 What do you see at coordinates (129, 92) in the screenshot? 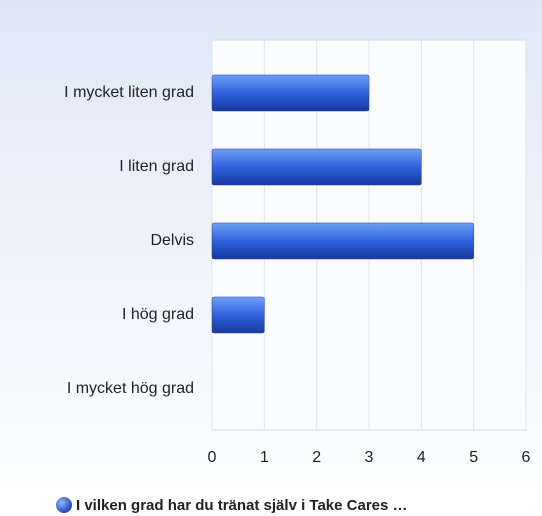
I see `y-tick-label: I mycket liten grad` at bounding box center [129, 92].